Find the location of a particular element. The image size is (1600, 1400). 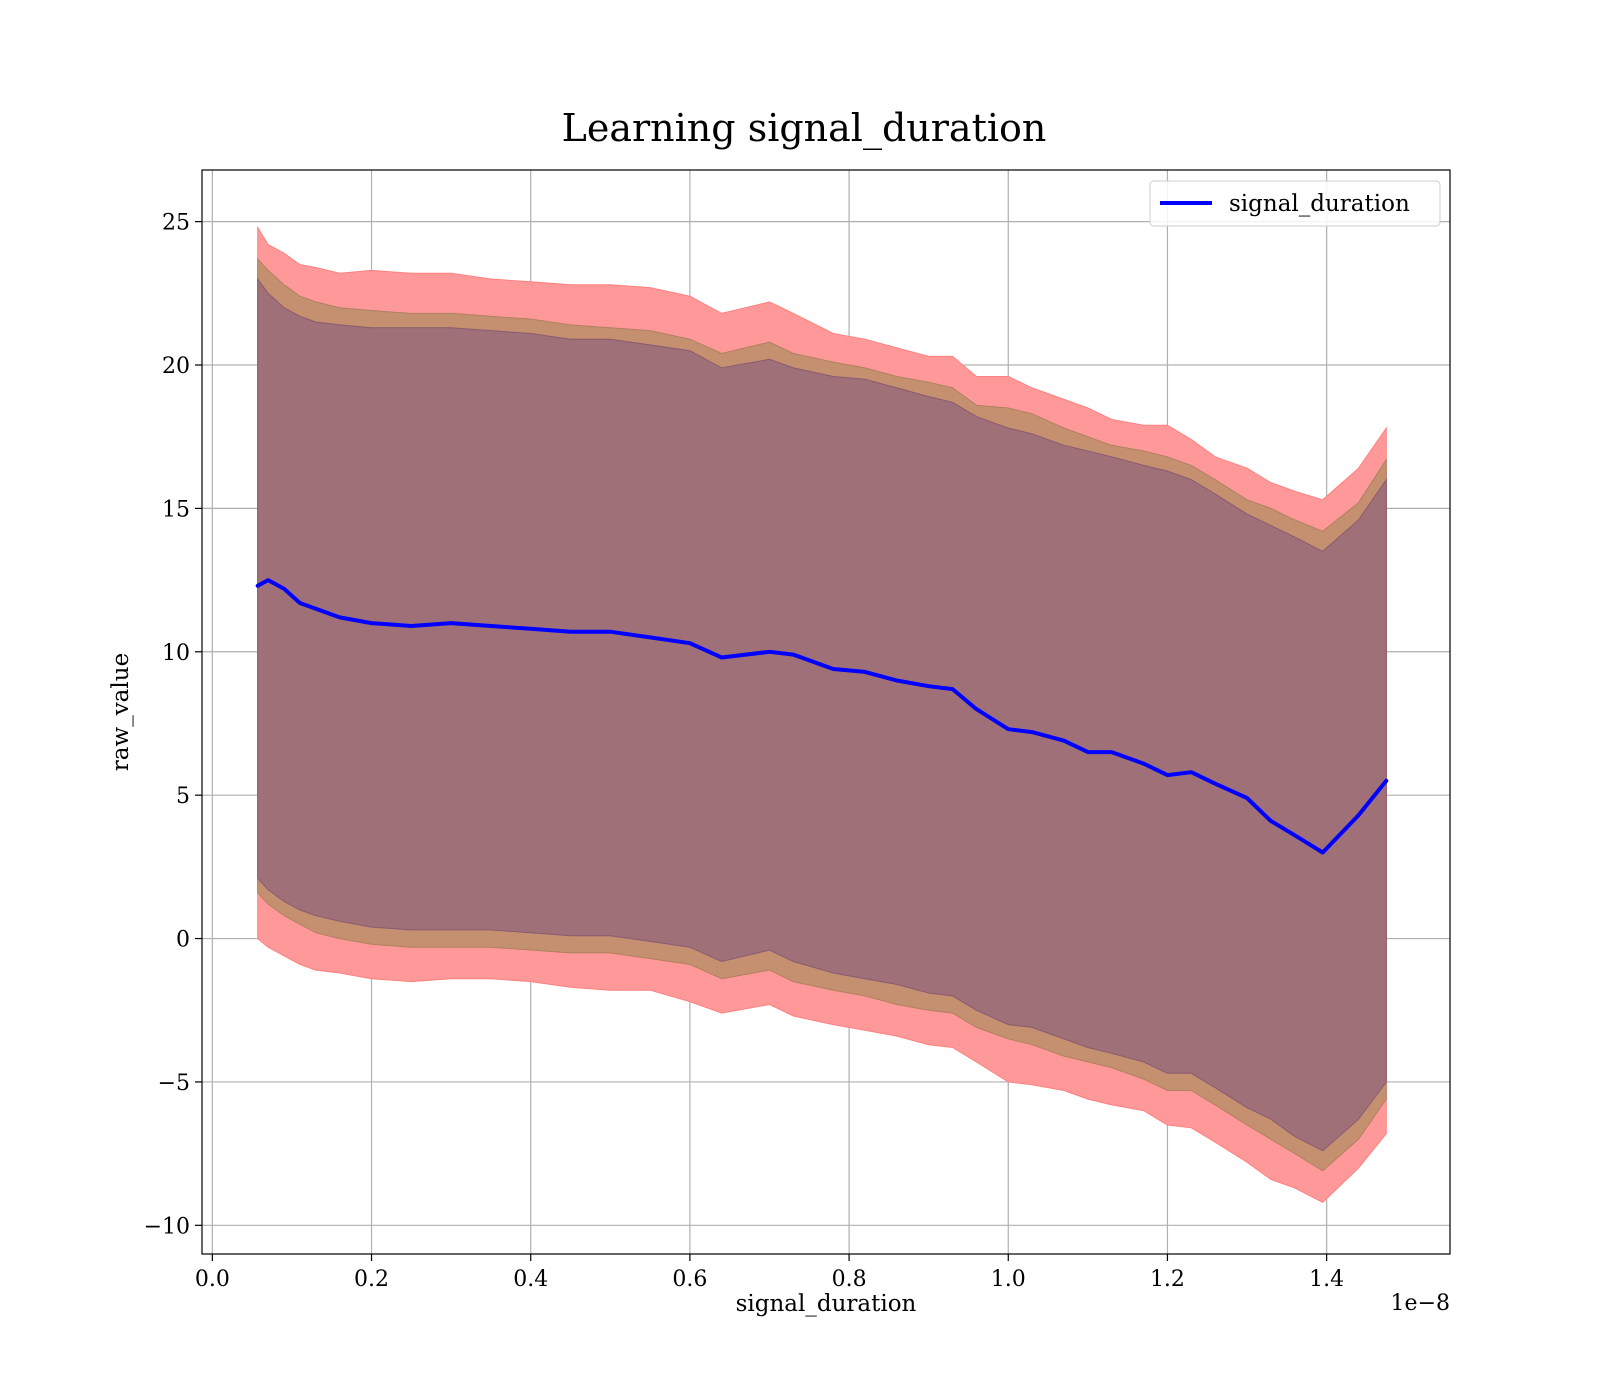

x-tick-label: 0.6 is located at coordinates (689, 1279).